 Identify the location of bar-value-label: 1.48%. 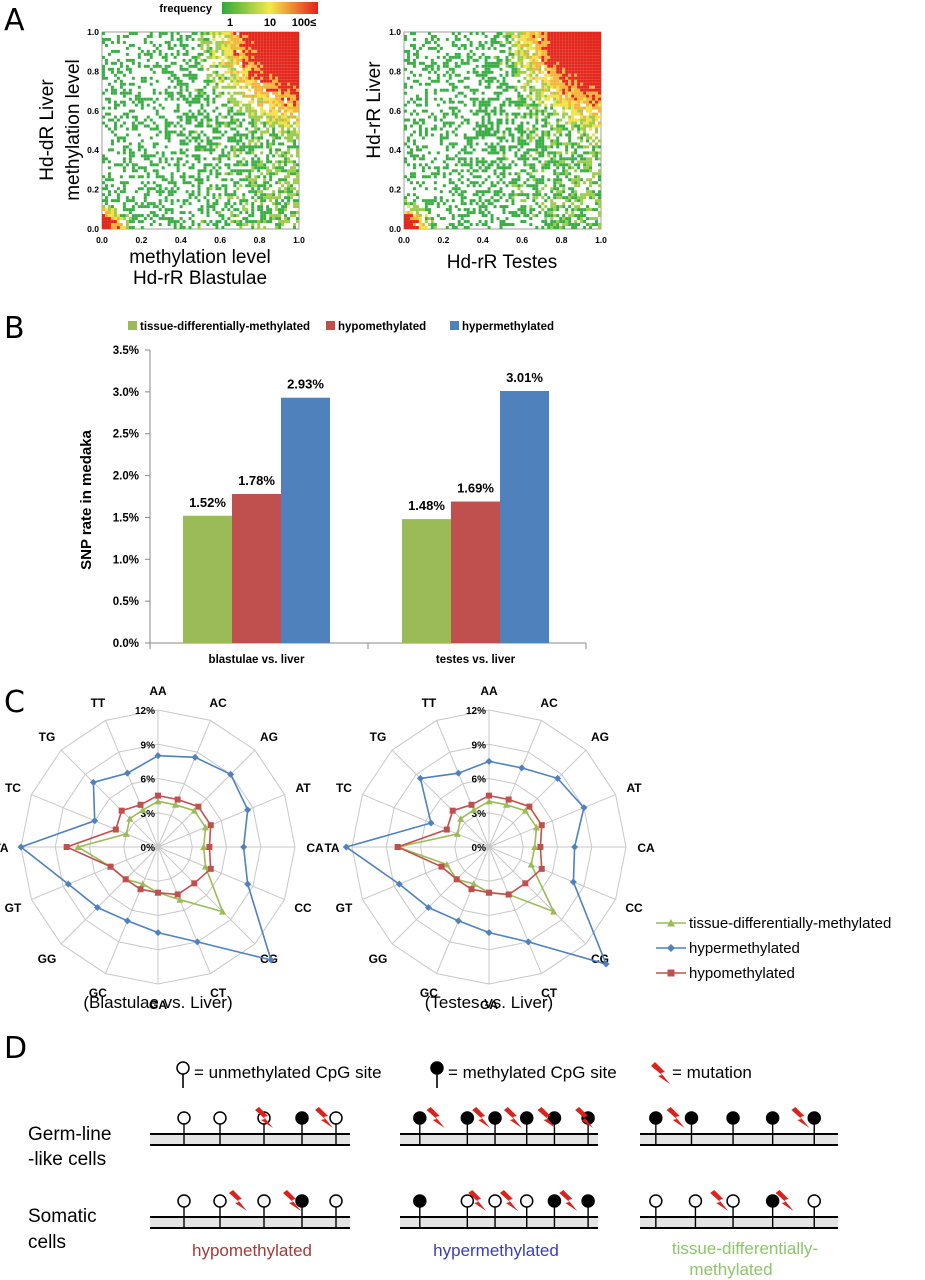
(426, 505).